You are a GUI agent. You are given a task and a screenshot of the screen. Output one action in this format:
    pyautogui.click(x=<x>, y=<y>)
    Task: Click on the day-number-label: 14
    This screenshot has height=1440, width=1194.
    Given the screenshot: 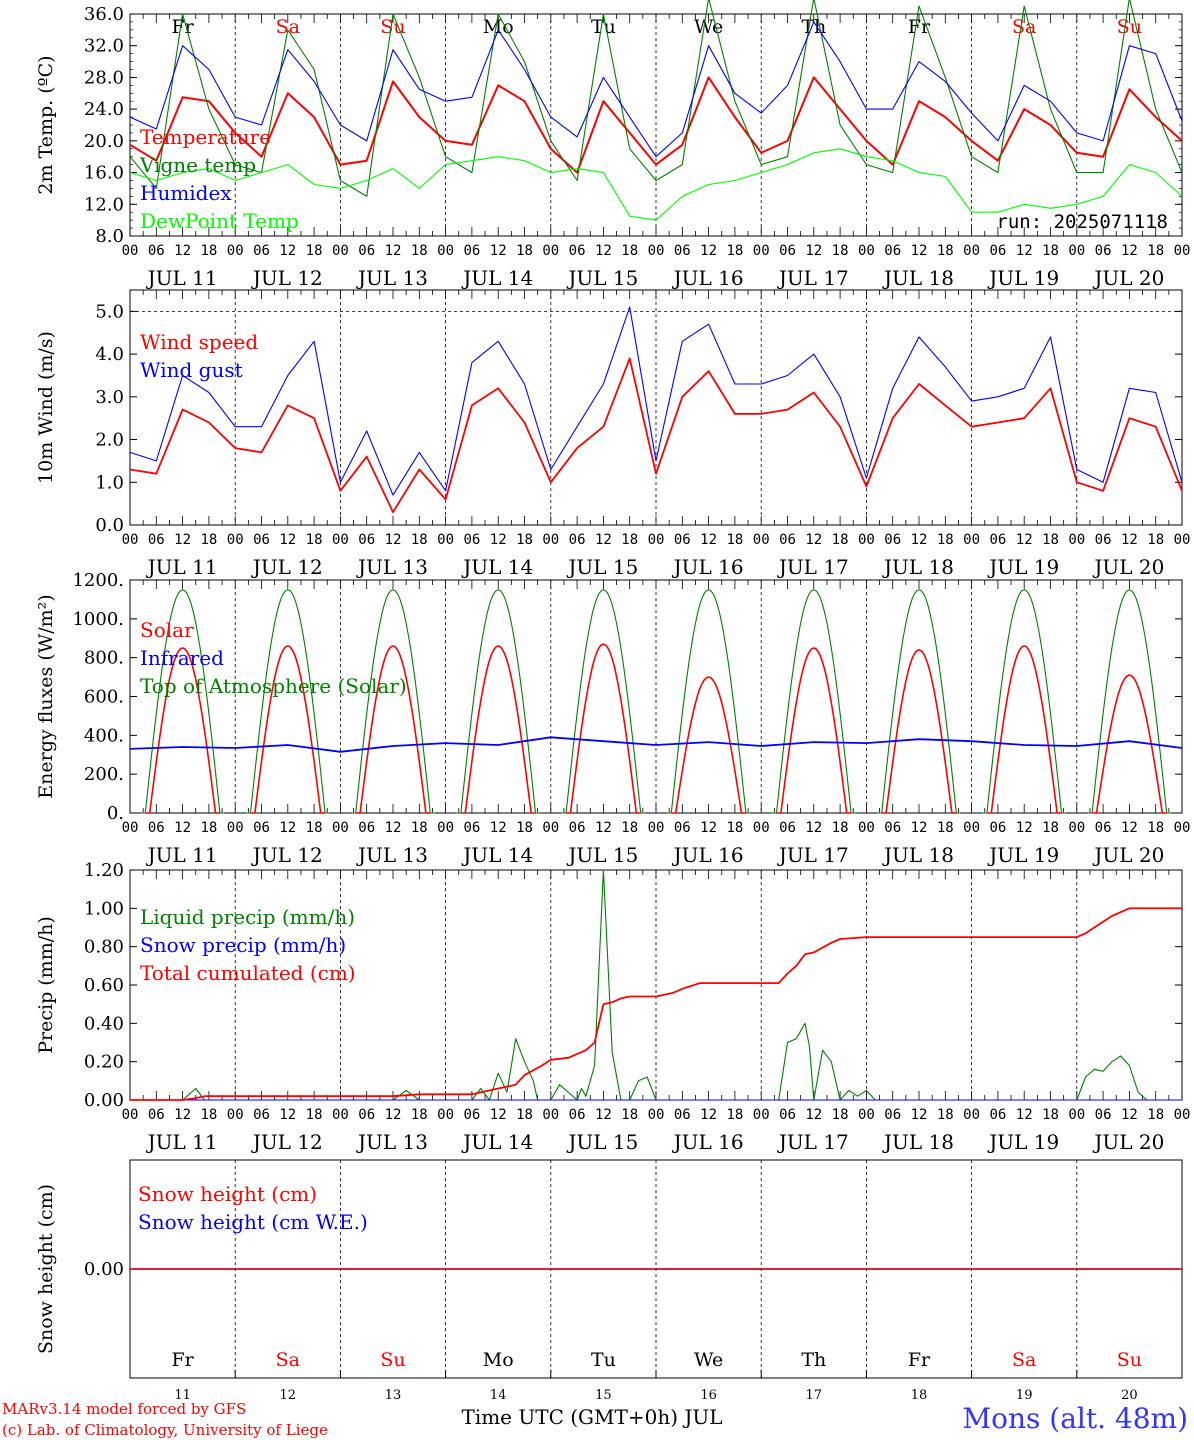 What is the action you would take?
    pyautogui.click(x=498, y=1395)
    